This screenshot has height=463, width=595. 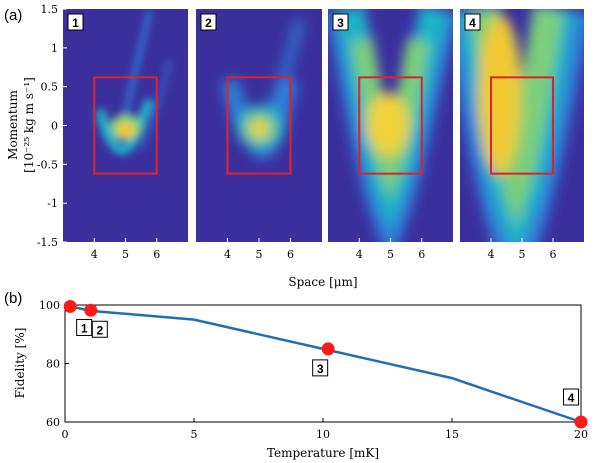 What do you see at coordinates (47, 242) in the screenshot?
I see `heat-ytick-label: -1.5` at bounding box center [47, 242].